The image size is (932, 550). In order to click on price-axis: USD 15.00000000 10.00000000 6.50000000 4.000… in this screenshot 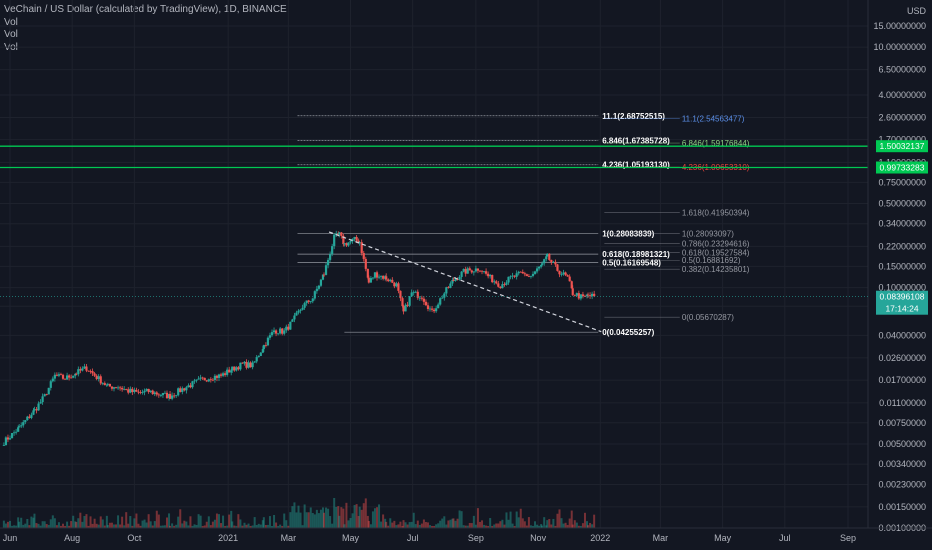, I will do `click(899, 275)`.